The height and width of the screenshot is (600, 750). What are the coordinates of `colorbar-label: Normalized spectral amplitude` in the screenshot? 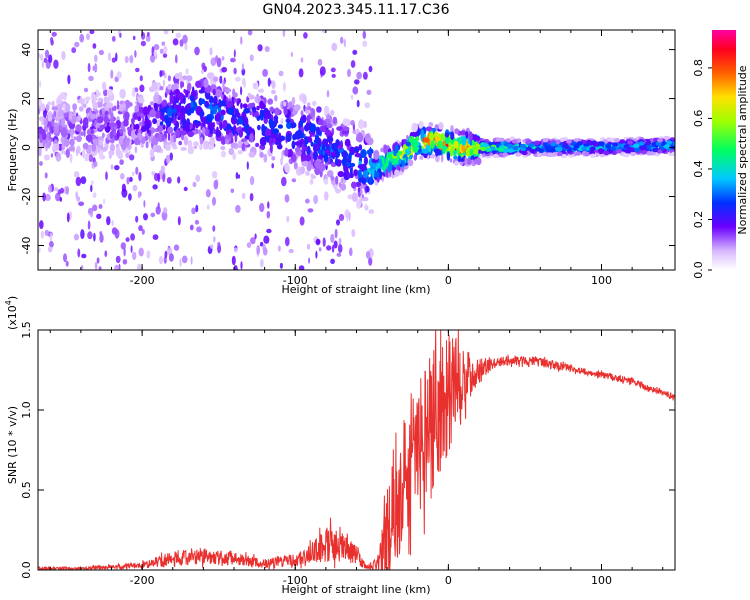 It's located at (742, 149).